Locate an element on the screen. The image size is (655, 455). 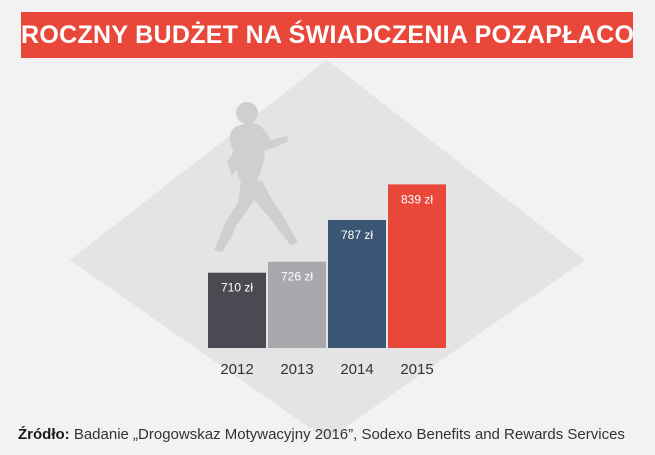
x-tick-labels-layer: 2012 2013 2014 2015 is located at coordinates (326, 369).